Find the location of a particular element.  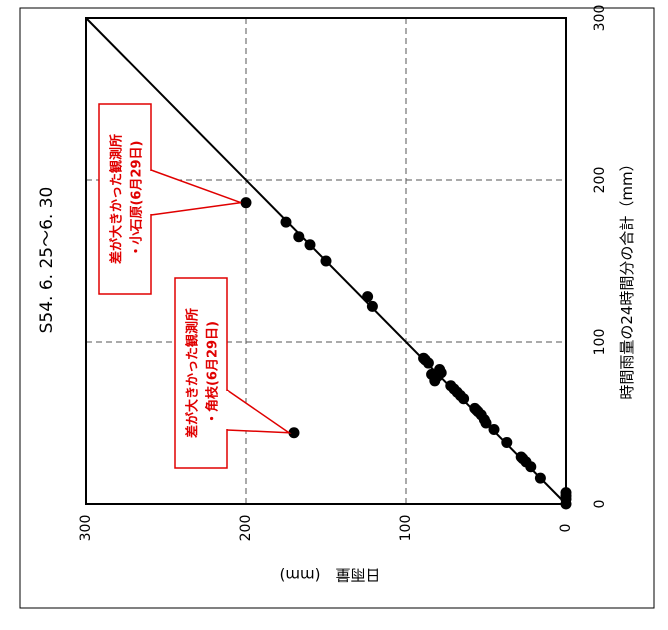

y-tick-label: 300 is located at coordinates (86, 528).